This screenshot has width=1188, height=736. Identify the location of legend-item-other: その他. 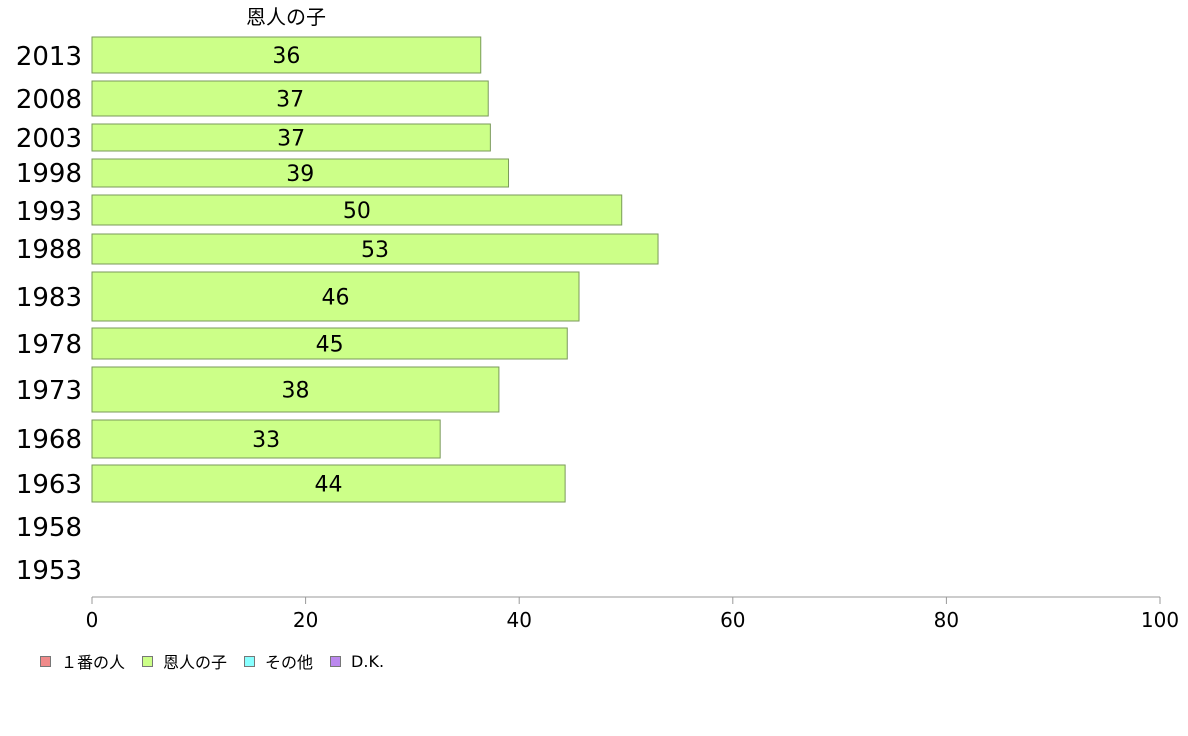
(278, 661).